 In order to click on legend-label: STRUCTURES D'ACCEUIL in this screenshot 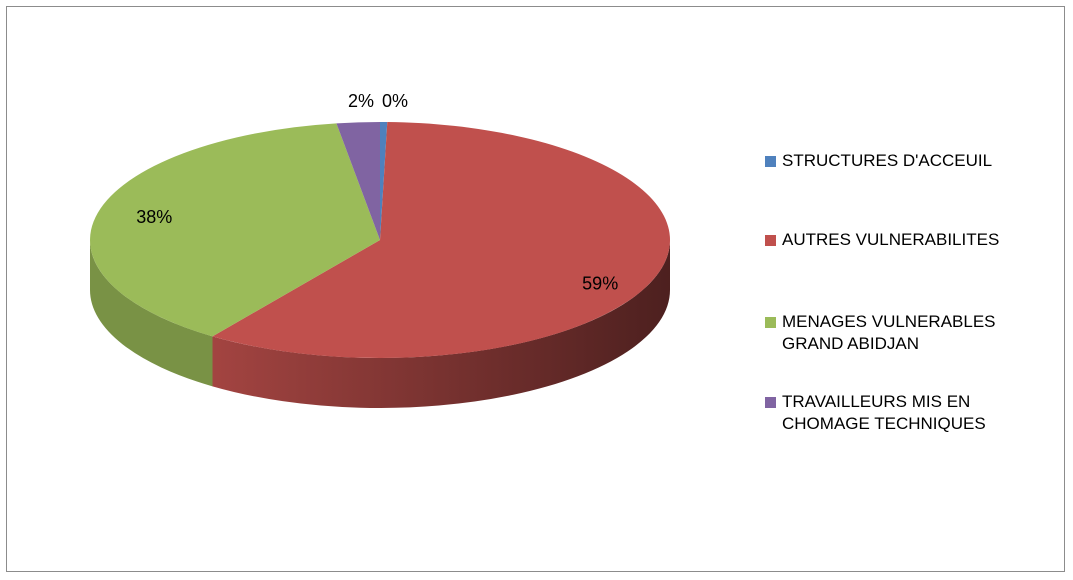, I will do `click(887, 160)`.